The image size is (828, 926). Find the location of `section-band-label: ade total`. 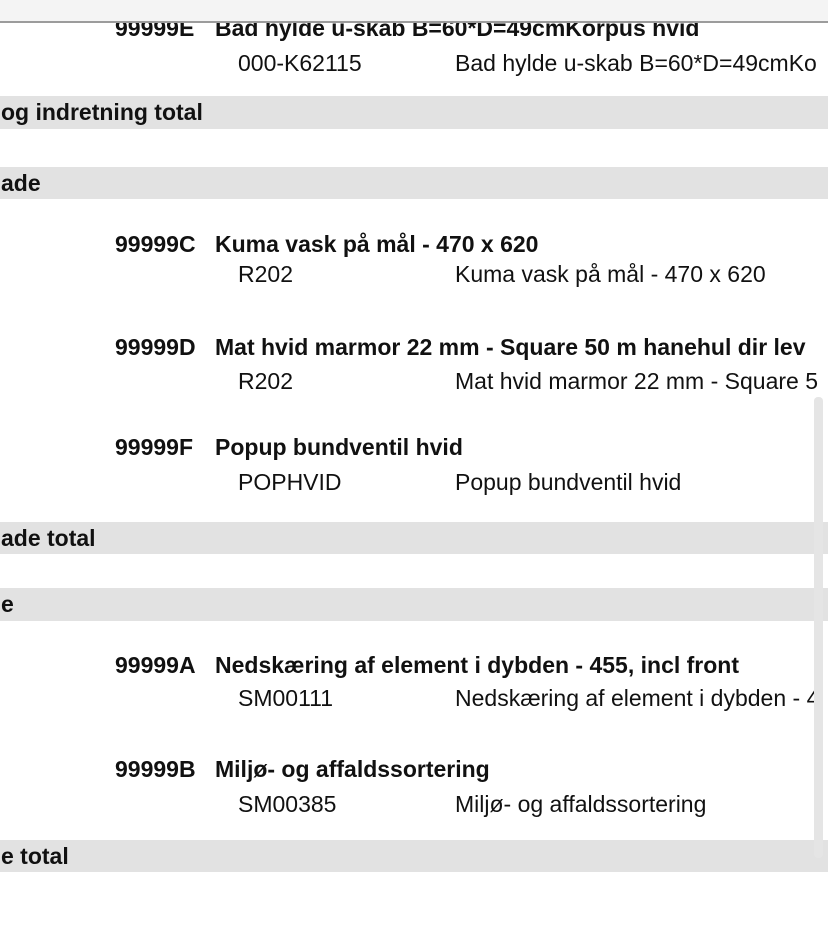

section-band-label: ade total is located at coordinates (48, 538).